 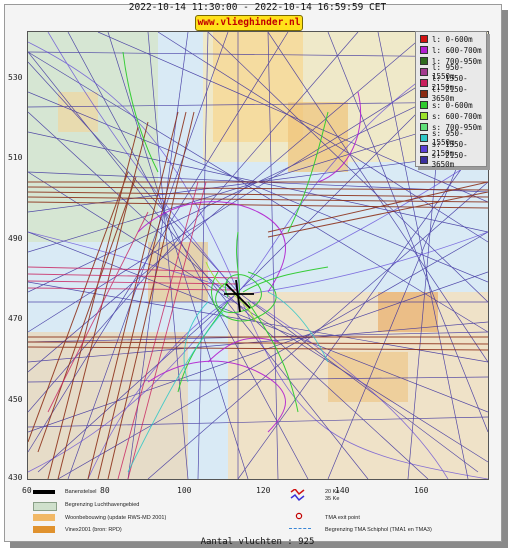 I want to click on key-noise-20: 20 Ke, so click(x=332, y=492).